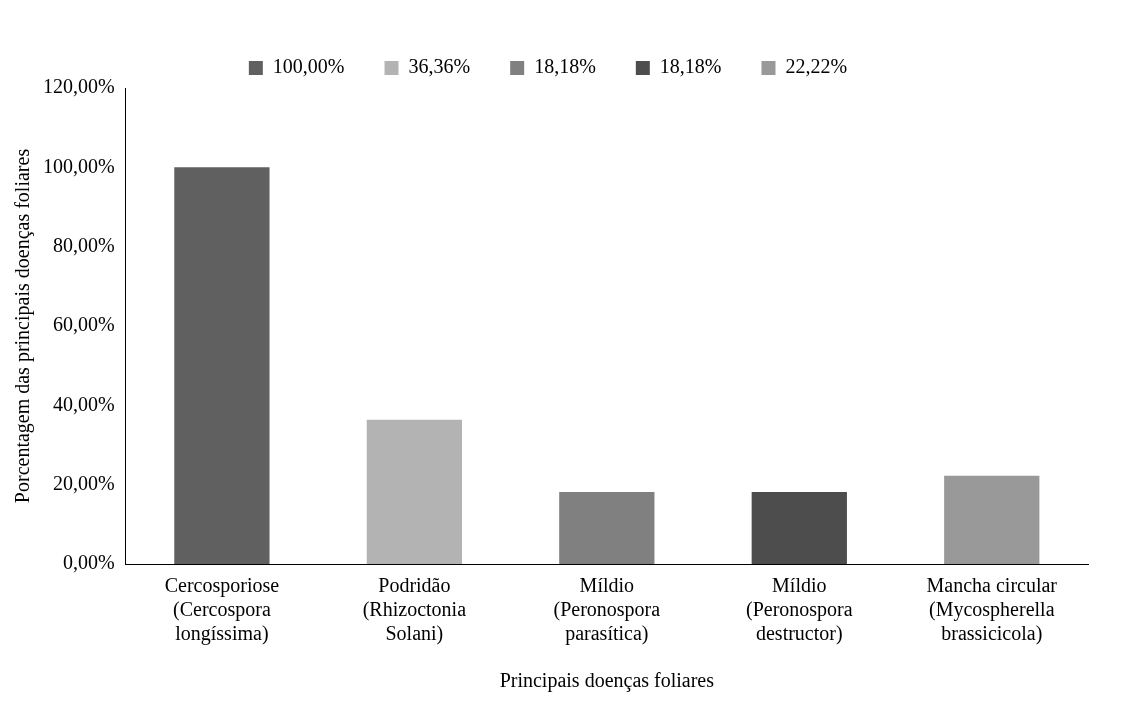  What do you see at coordinates (308, 66) in the screenshot?
I see `legend-label: 100,00%` at bounding box center [308, 66].